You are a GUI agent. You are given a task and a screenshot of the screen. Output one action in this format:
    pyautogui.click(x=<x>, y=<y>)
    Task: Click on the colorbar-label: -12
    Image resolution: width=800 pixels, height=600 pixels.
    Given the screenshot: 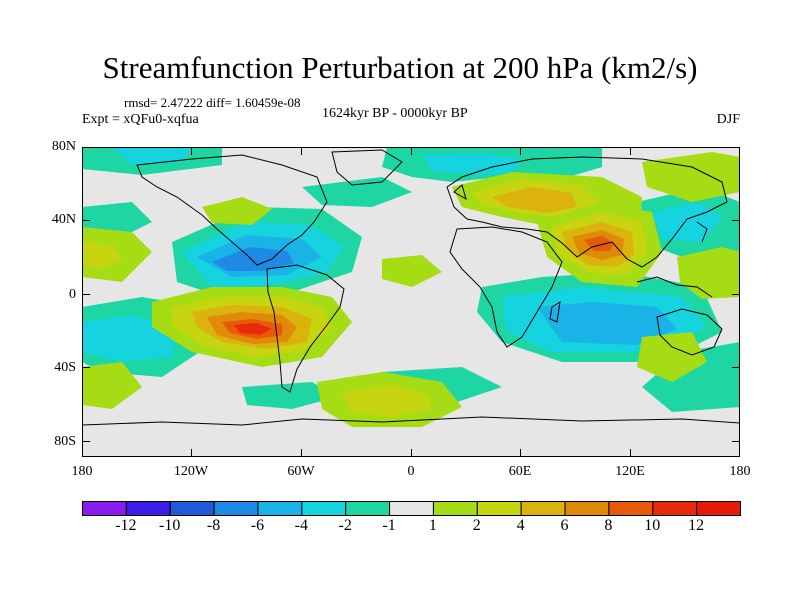 What is the action you would take?
    pyautogui.click(x=126, y=525)
    